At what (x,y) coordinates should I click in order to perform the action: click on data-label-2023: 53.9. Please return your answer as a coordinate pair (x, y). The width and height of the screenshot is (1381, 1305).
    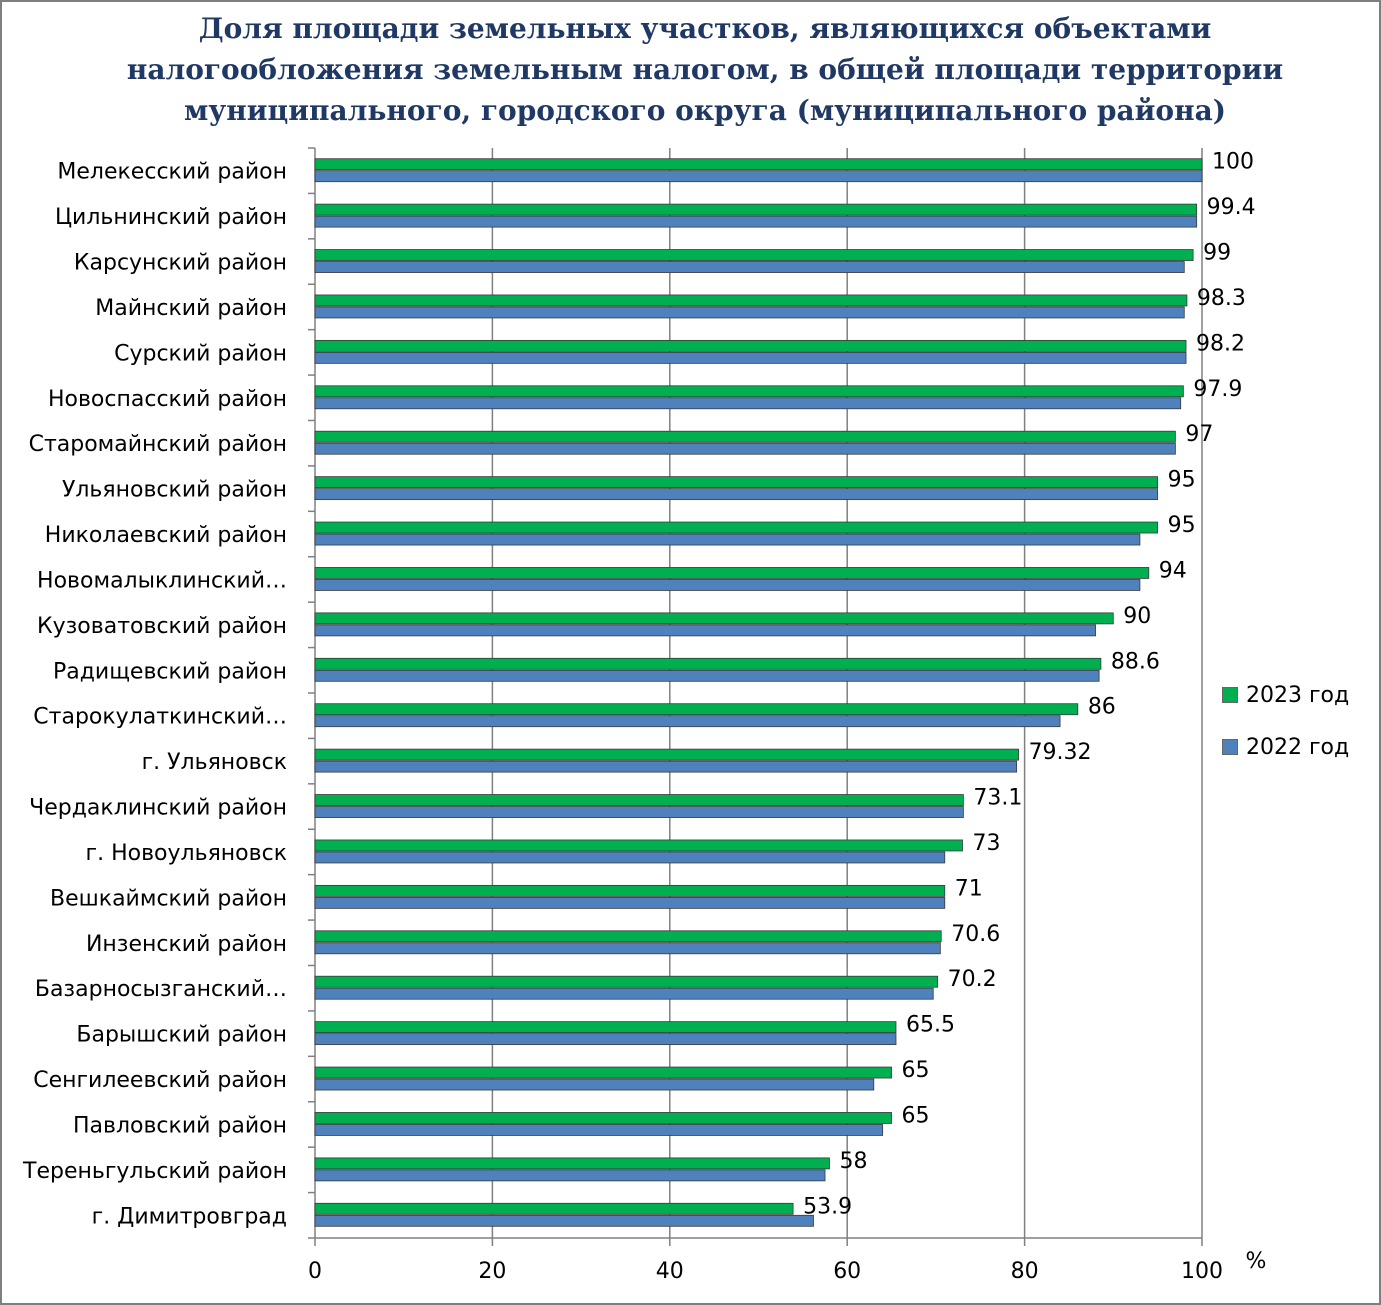
    Looking at the image, I should click on (827, 1206).